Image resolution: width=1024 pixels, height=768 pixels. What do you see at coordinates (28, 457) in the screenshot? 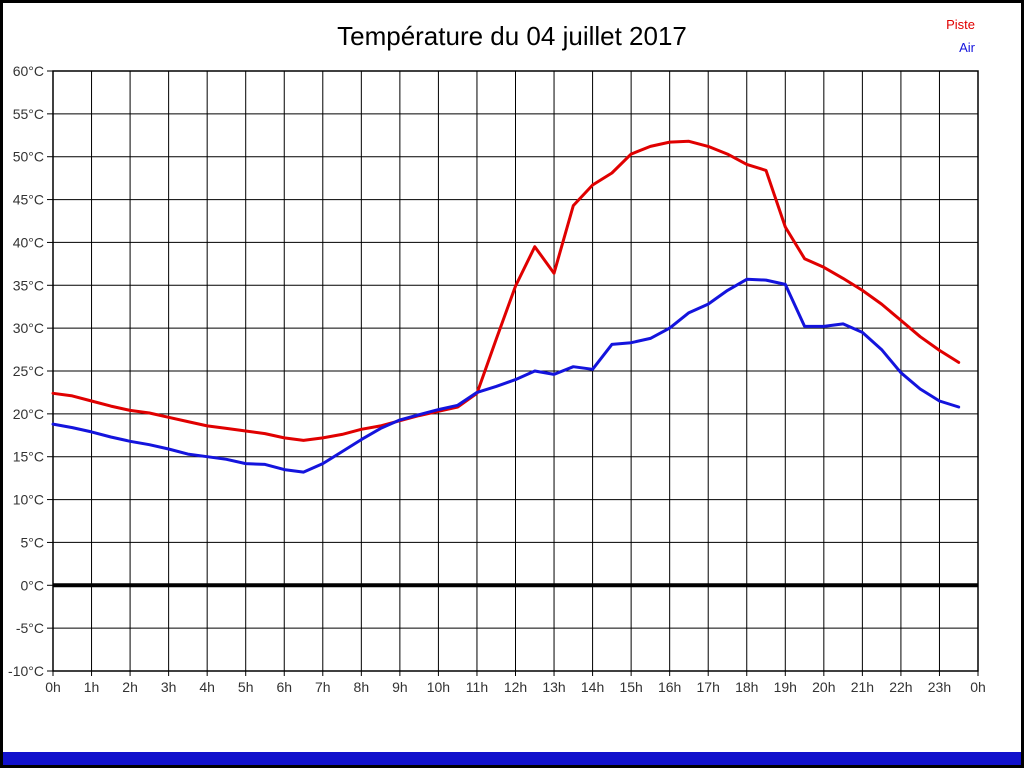
I see `svg-text: 15°C` at bounding box center [28, 457].